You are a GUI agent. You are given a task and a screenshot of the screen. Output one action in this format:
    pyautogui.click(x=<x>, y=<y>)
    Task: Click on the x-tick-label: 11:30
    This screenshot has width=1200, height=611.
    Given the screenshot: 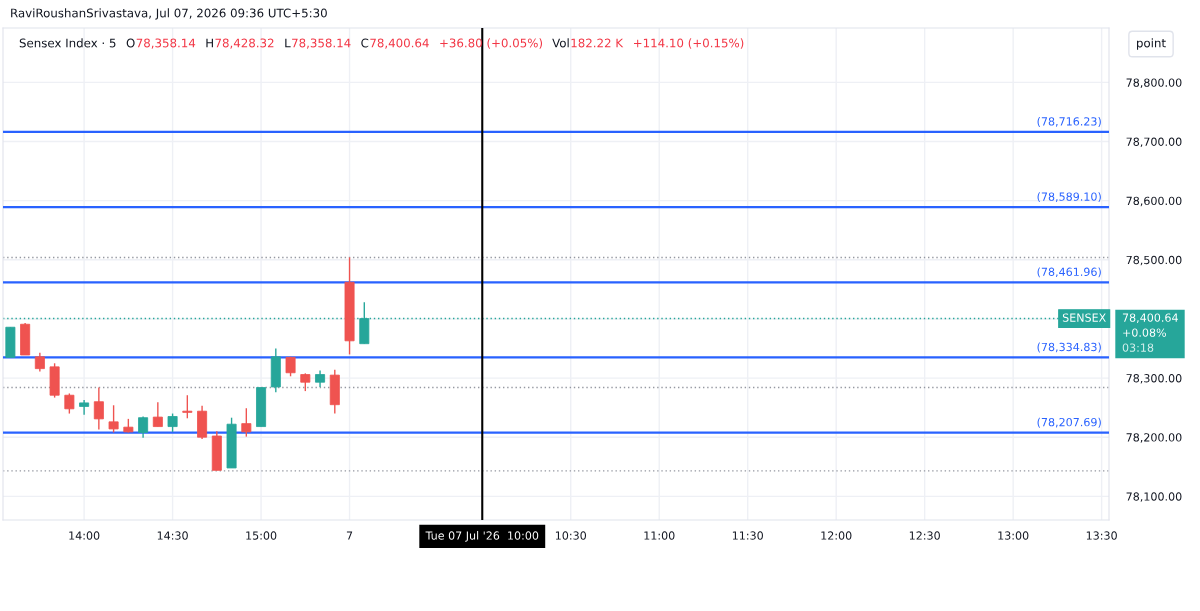 What is the action you would take?
    pyautogui.click(x=747, y=535)
    